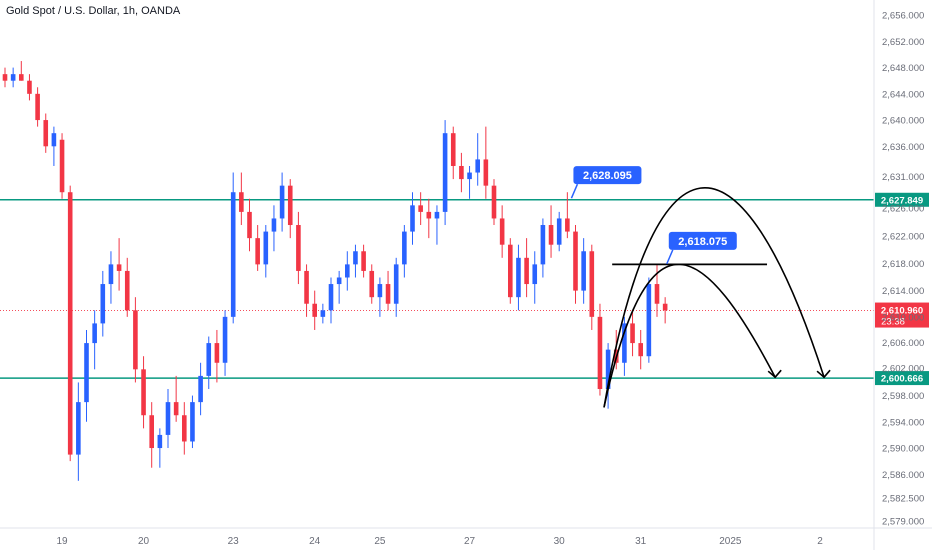 The width and height of the screenshot is (932, 555). What do you see at coordinates (893, 322) in the screenshot?
I see `price-countdown-label: 23:38` at bounding box center [893, 322].